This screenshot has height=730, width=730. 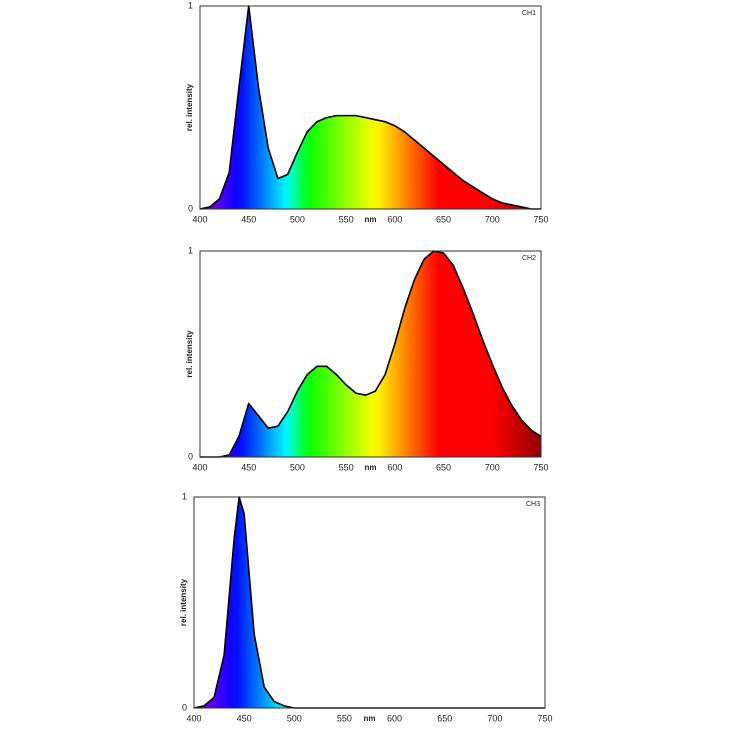 What do you see at coordinates (529, 13) in the screenshot?
I see `chart-title: CH1` at bounding box center [529, 13].